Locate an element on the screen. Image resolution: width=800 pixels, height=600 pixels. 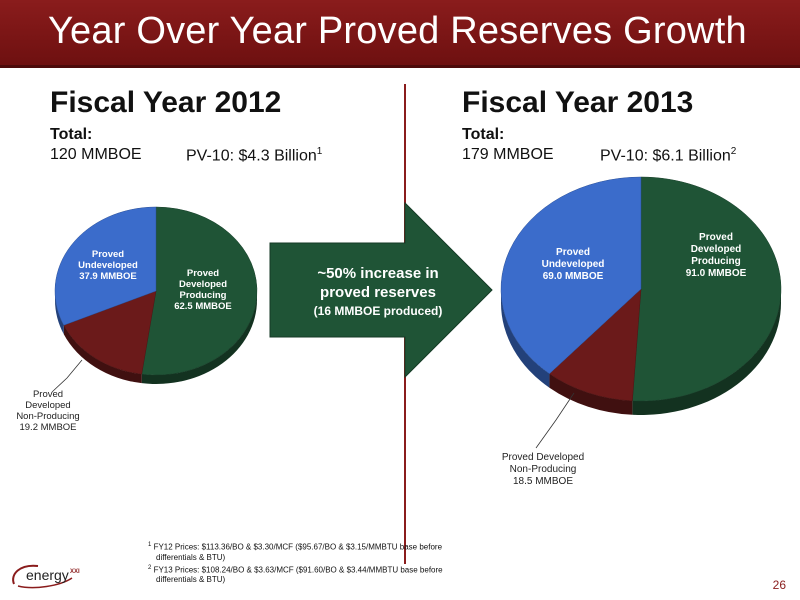
fy2012-pie-slice-pdnp is located at coordinates (110, 332).